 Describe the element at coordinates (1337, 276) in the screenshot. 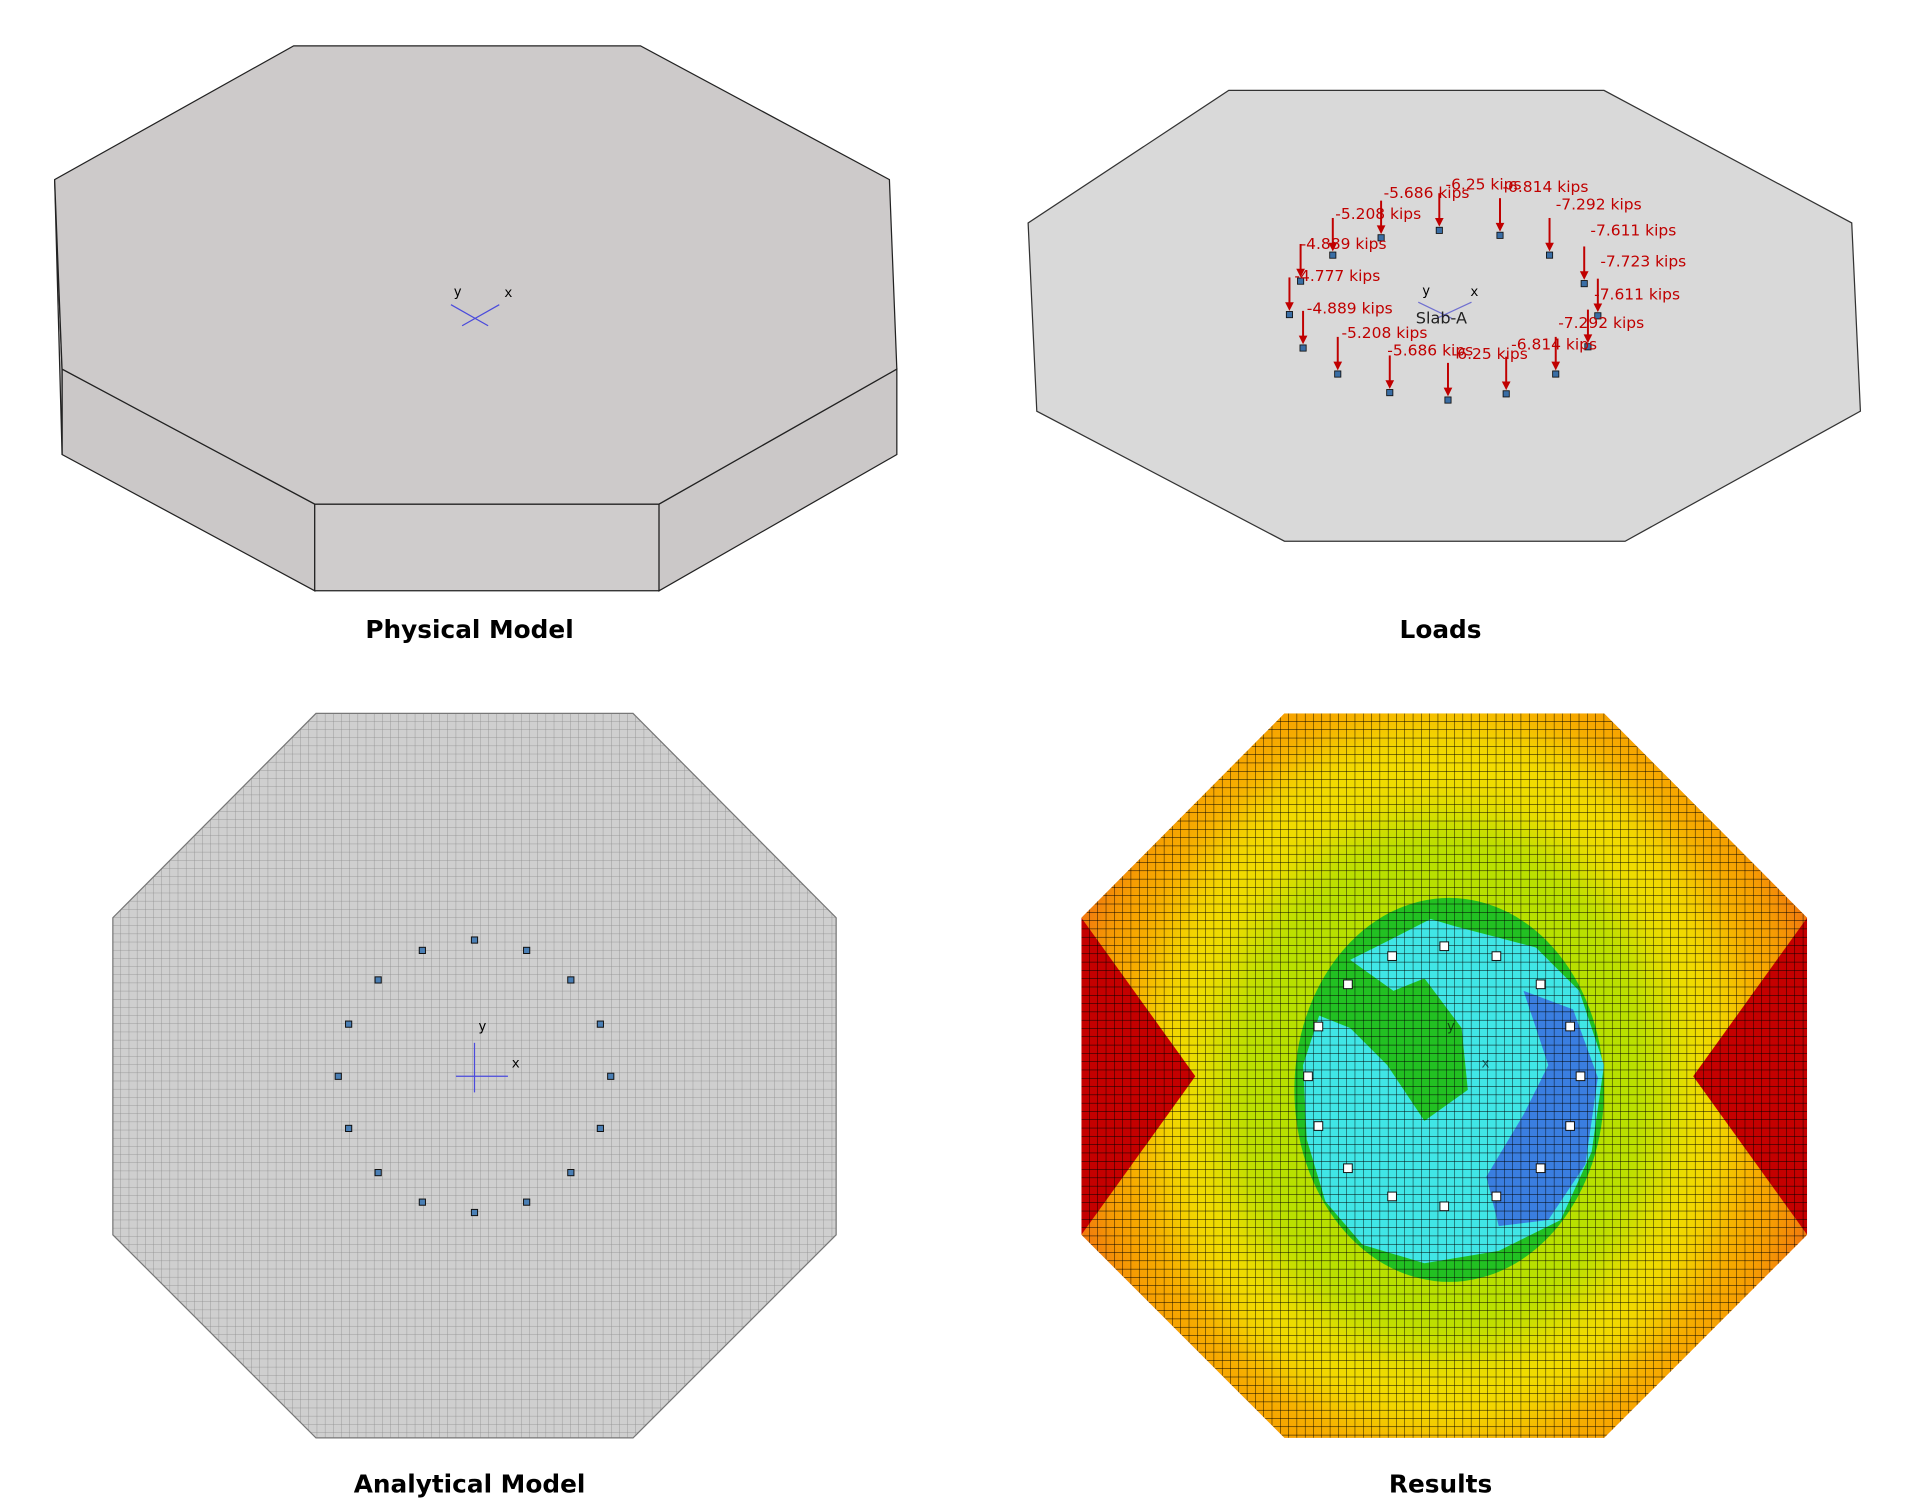

I see `load-label: -4.777 kips` at that location.